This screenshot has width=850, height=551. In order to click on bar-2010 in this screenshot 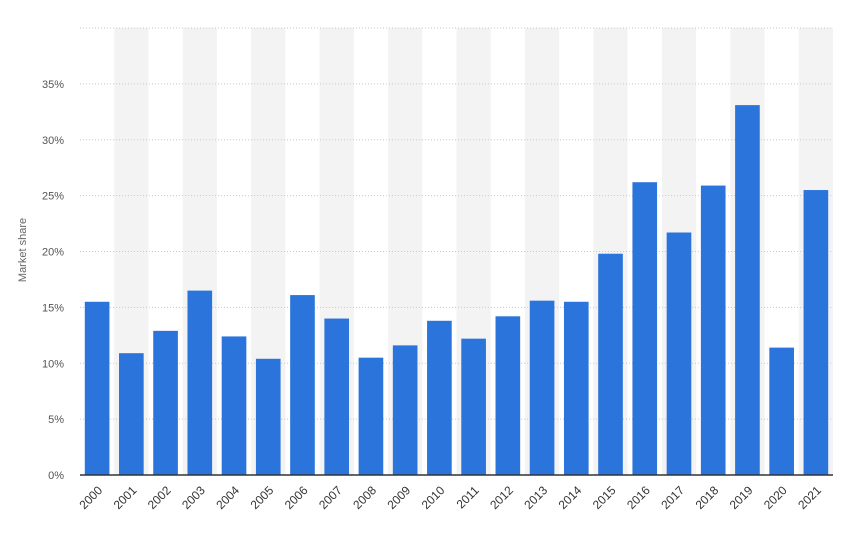, I will do `click(439, 397)`.